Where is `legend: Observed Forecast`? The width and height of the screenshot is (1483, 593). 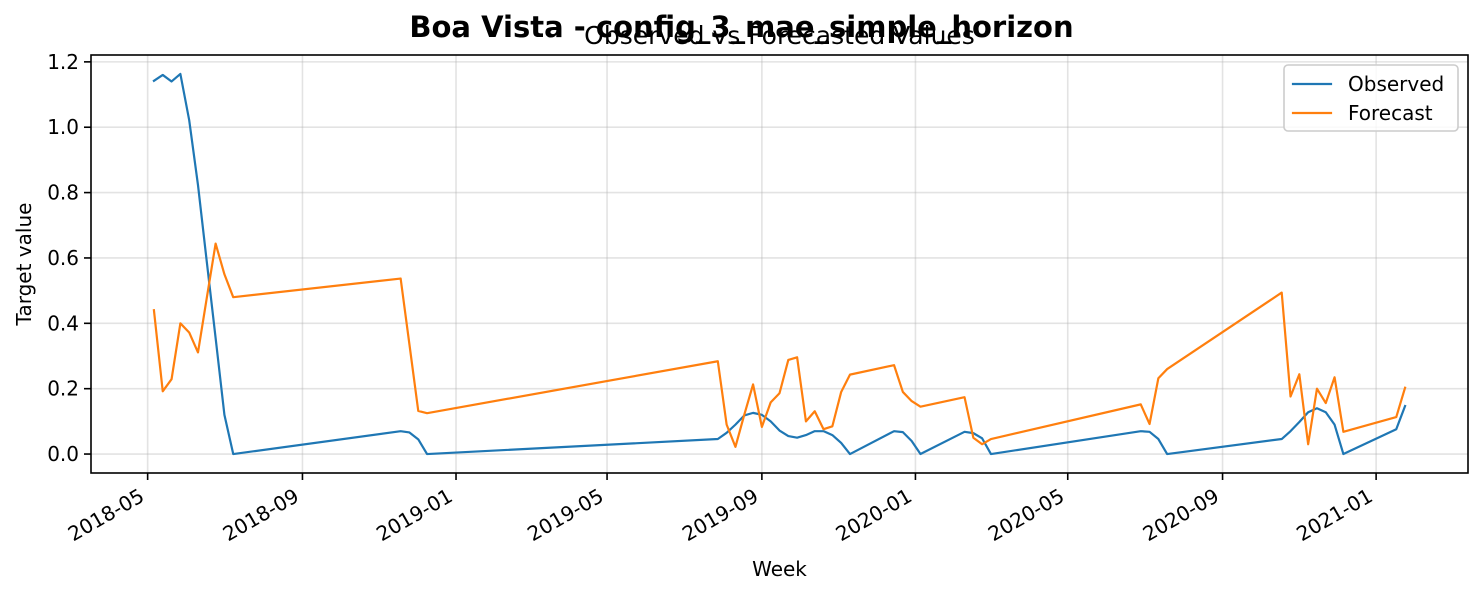
legend: Observed Forecast is located at coordinates (1371, 98).